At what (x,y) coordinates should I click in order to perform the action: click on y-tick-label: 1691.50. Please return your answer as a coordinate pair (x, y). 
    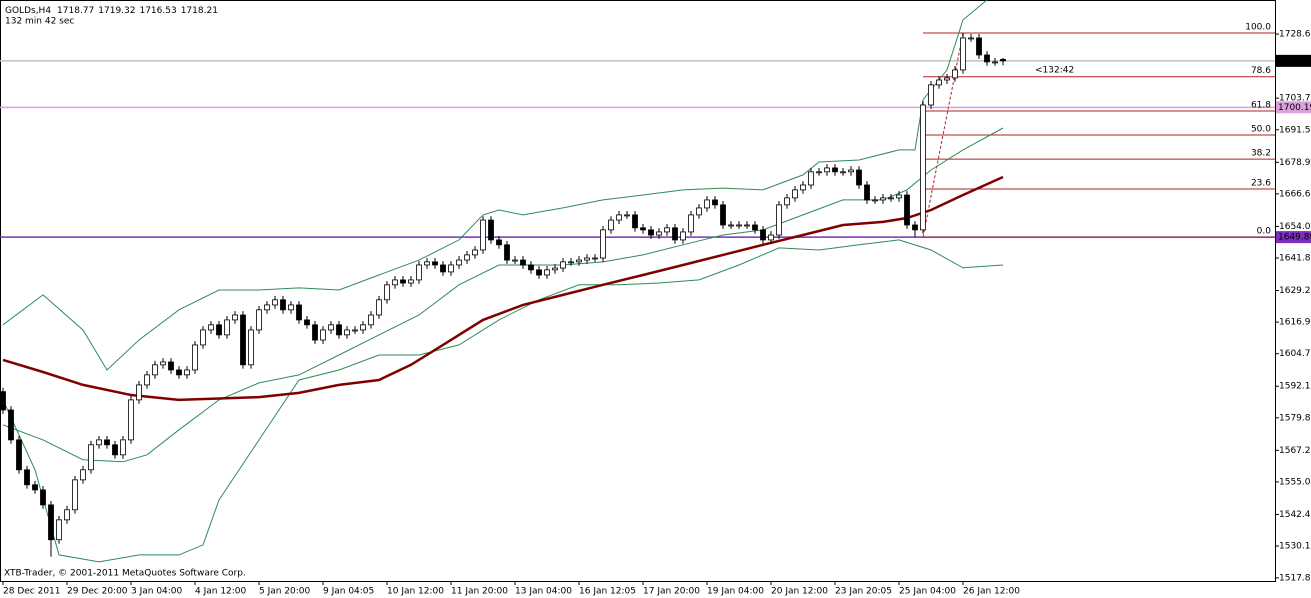
    Looking at the image, I should click on (1295, 130).